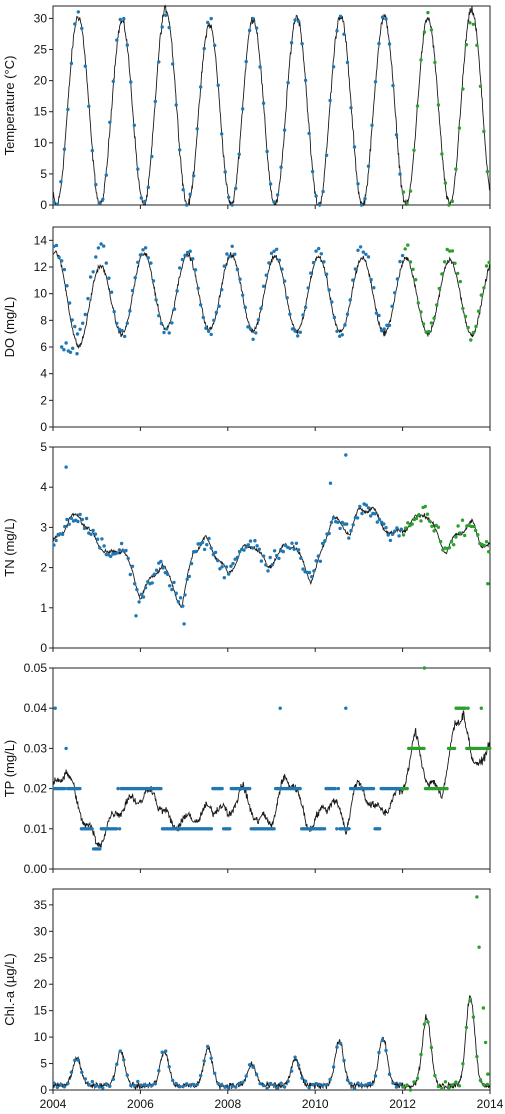  I want to click on y-tick-label: 4, so click(43, 487).